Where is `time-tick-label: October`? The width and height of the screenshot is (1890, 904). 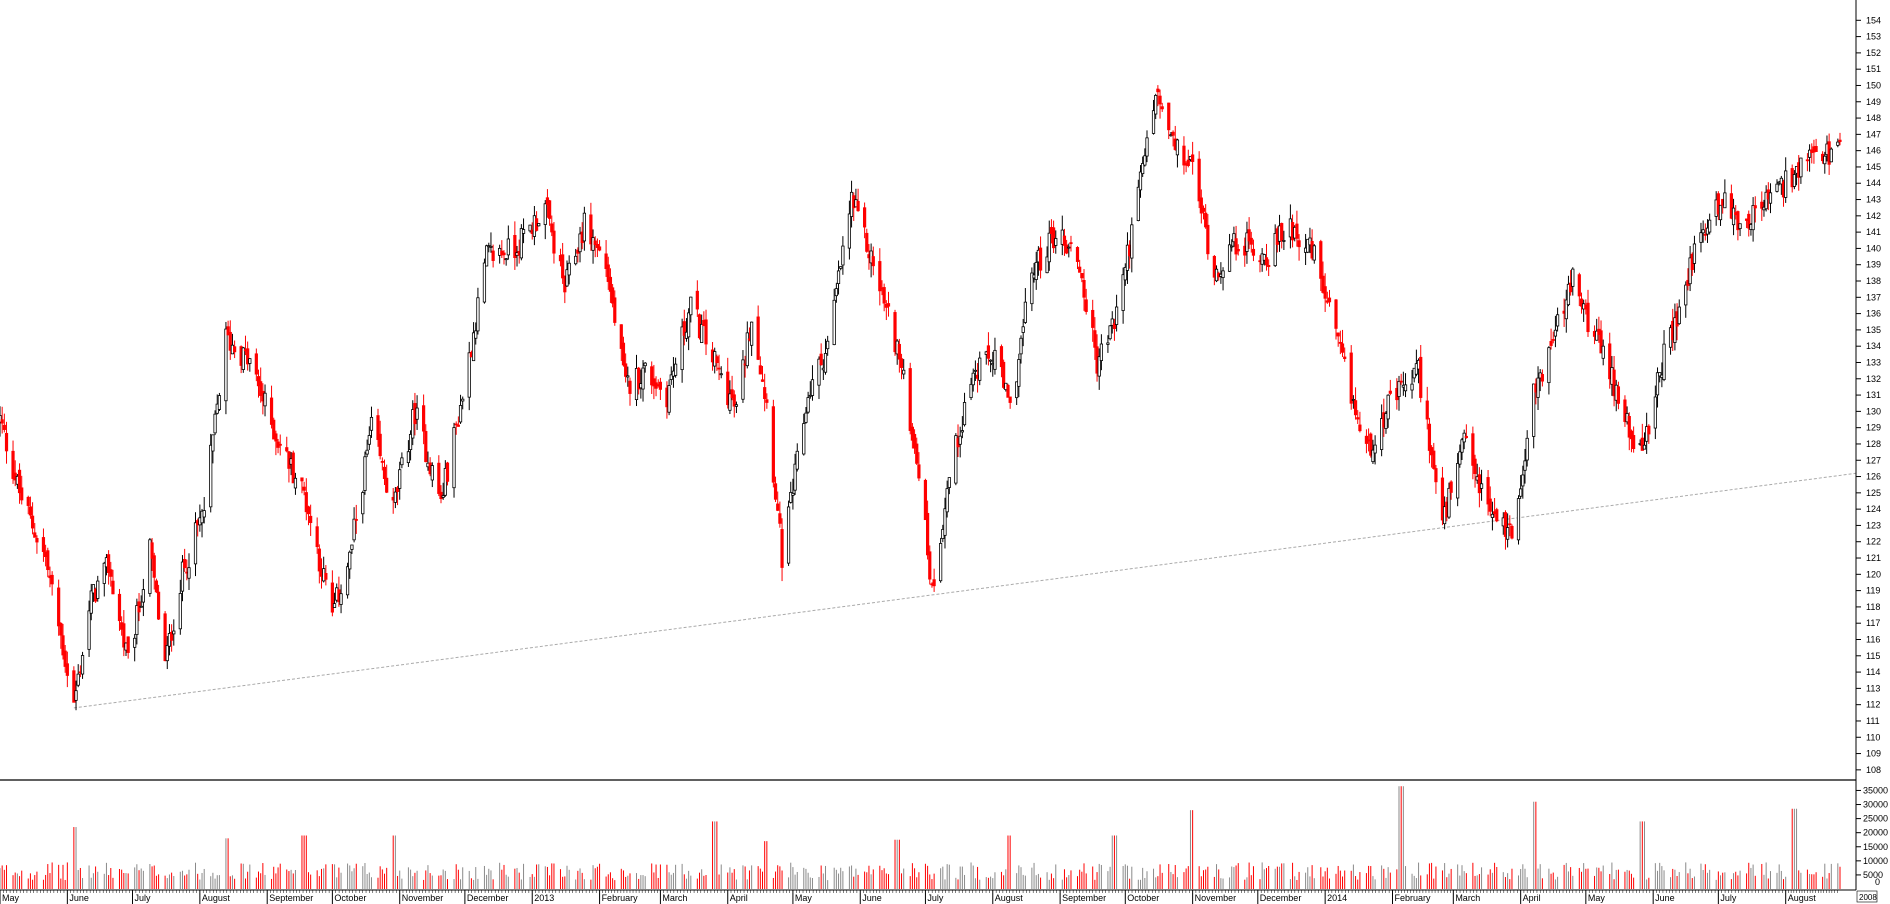
time-tick-label: October is located at coordinates (350, 898).